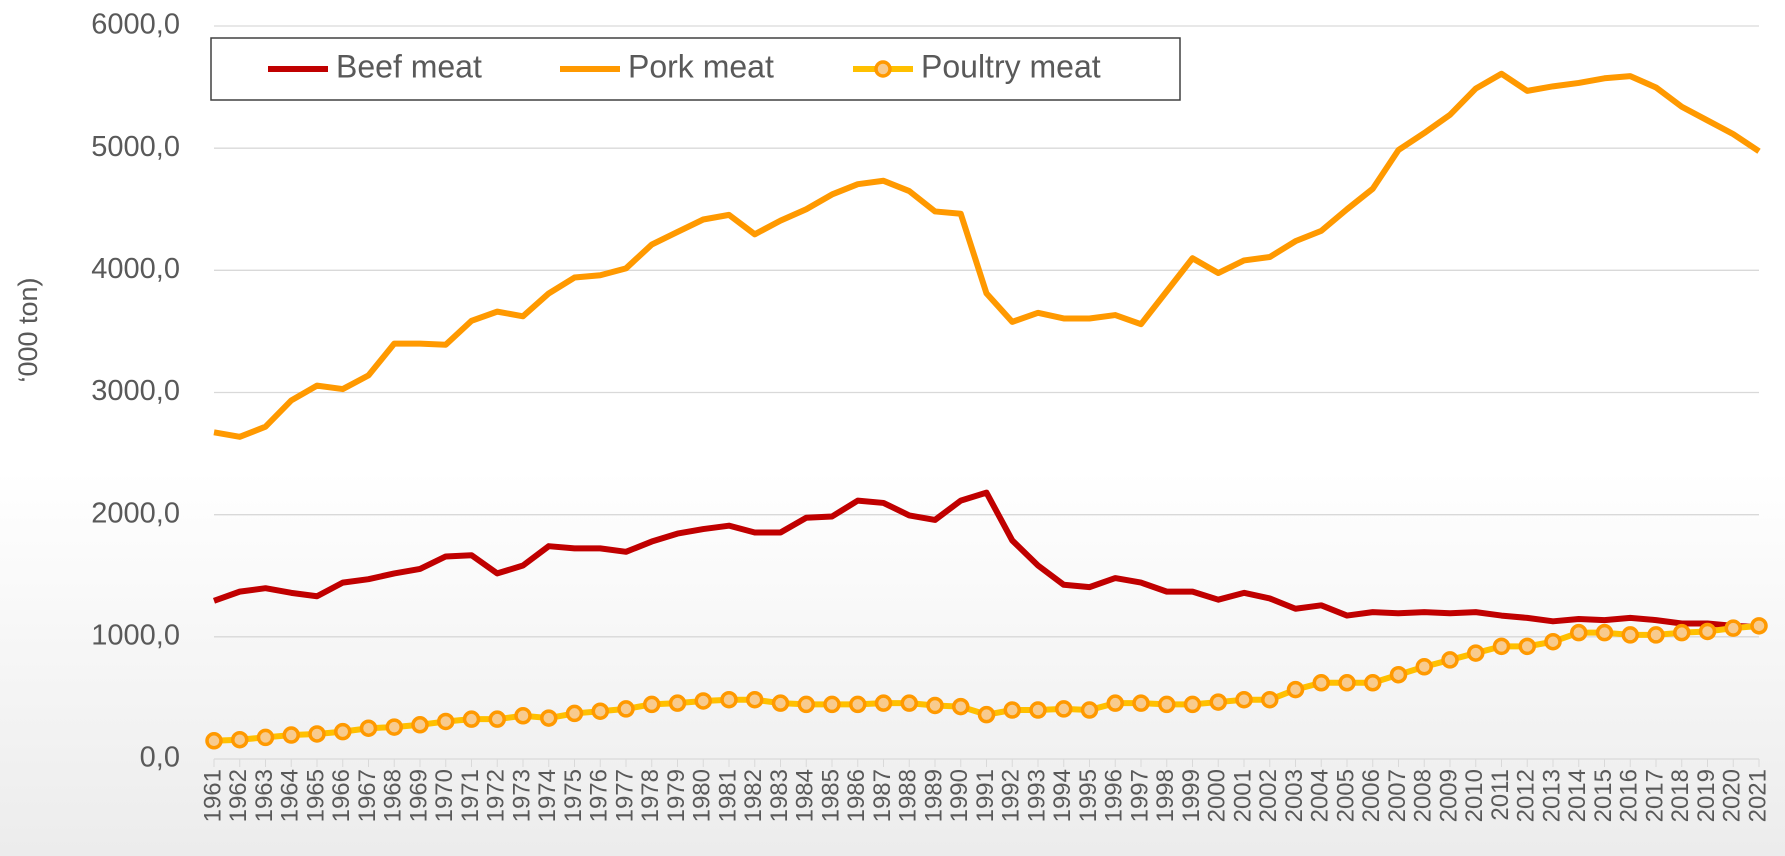 This screenshot has height=856, width=1785. I want to click on x-tick-label: 1969, so click(418, 795).